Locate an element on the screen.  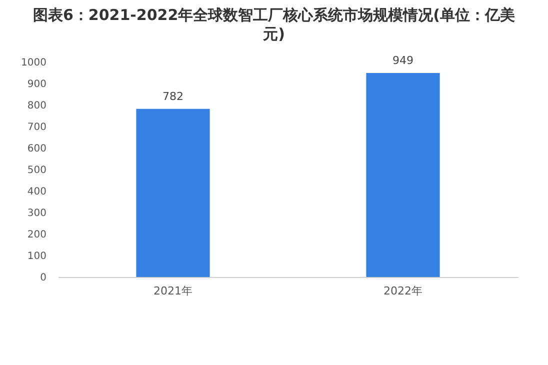
y-tick-label: 200 is located at coordinates (36, 235).